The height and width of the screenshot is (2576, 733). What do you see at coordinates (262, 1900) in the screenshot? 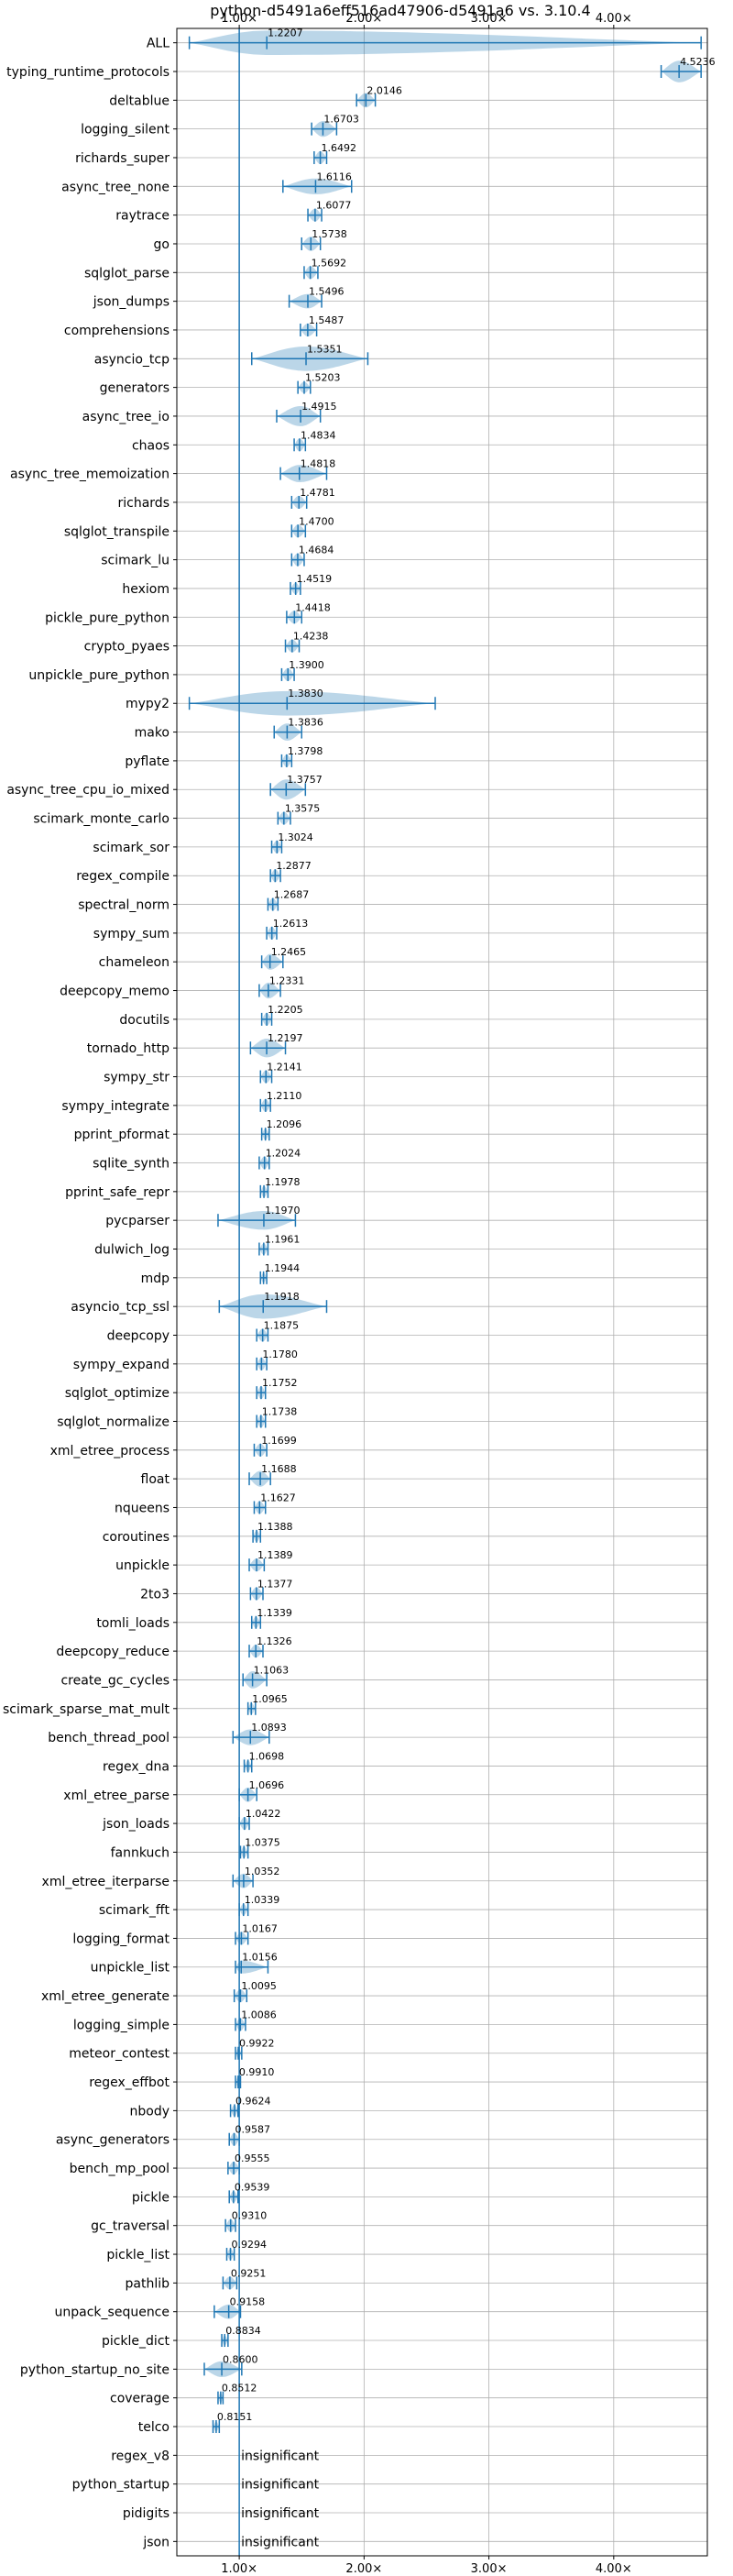
I see `value-label: 1.0339` at bounding box center [262, 1900].